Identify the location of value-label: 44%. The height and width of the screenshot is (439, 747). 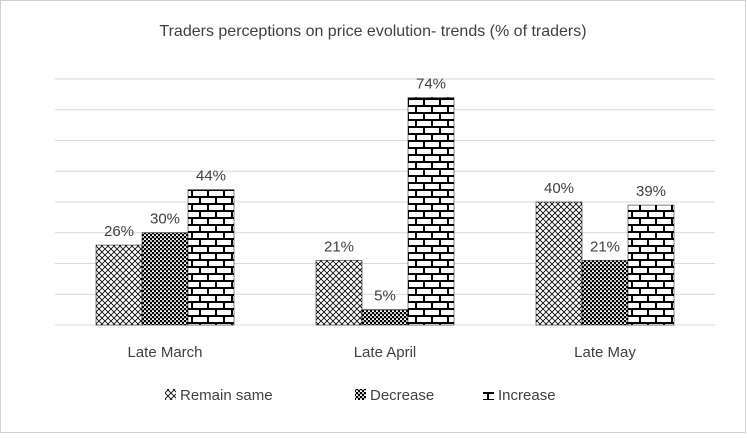
(211, 176).